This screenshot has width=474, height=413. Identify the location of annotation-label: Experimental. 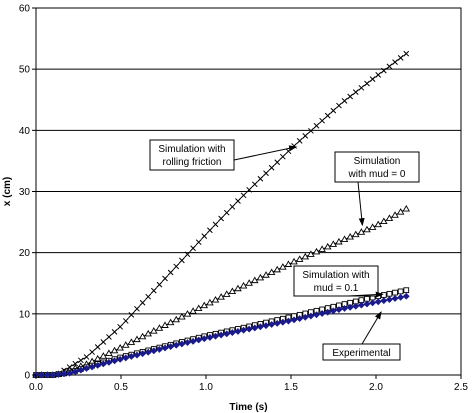
(361, 353).